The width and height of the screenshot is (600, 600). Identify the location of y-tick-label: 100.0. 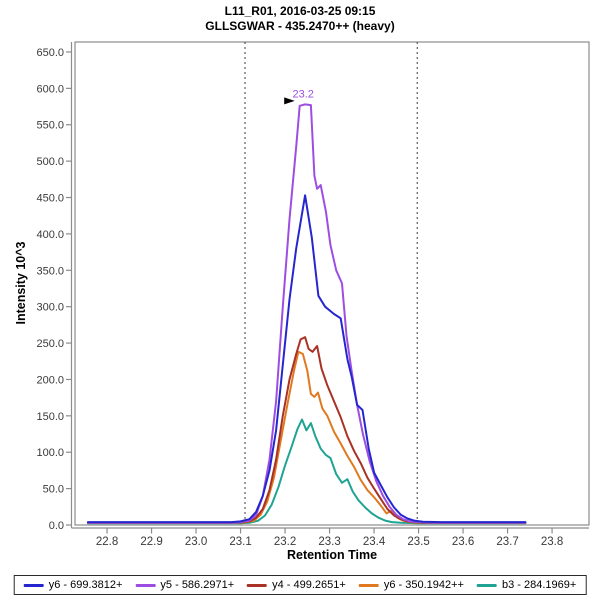
(50, 453).